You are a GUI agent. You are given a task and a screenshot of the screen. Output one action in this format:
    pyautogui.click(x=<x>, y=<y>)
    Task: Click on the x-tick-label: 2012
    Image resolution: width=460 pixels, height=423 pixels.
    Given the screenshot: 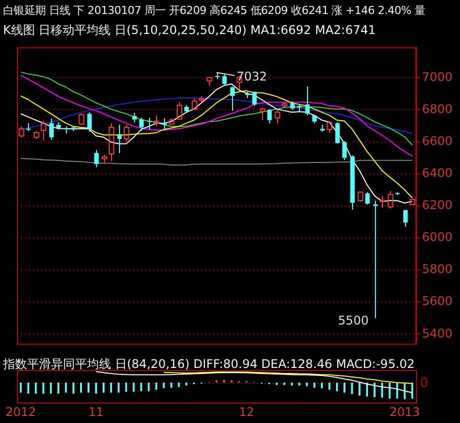 What is the action you would take?
    pyautogui.click(x=20, y=411)
    